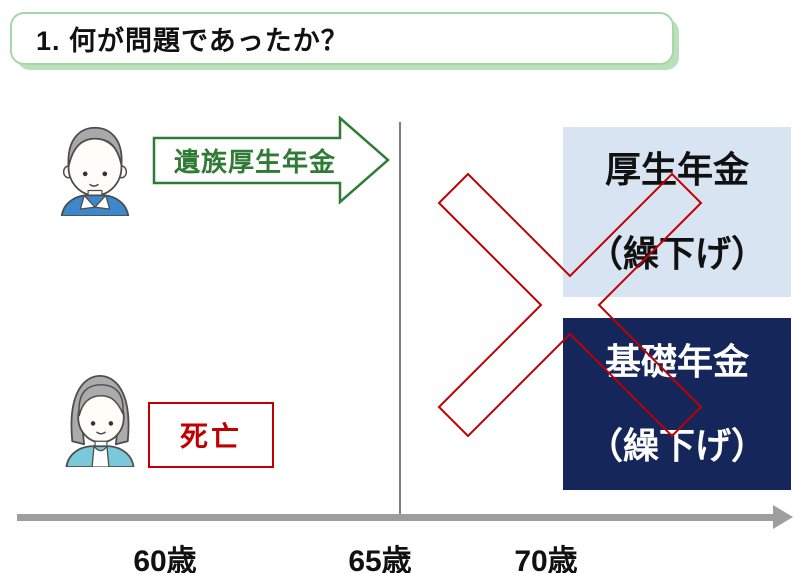  I want to click on timeline-axis, so click(395, 517).